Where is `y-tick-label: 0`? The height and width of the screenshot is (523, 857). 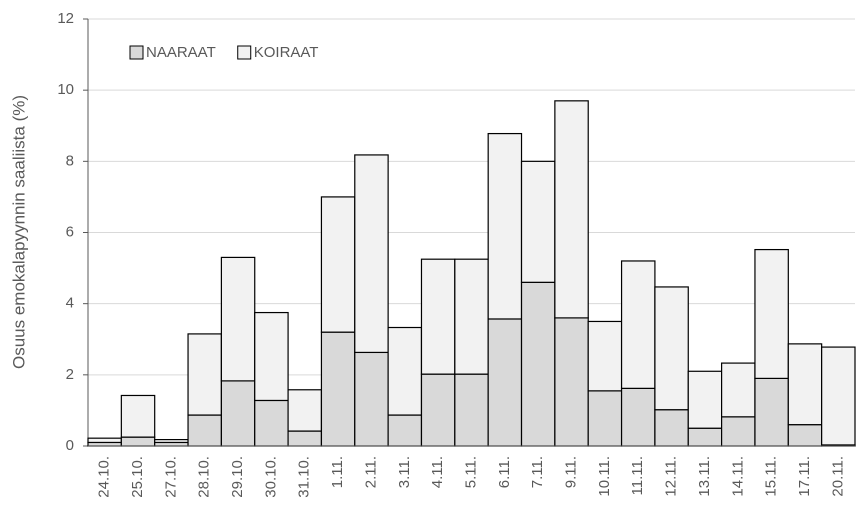
y-tick-label: 0 is located at coordinates (70, 445).